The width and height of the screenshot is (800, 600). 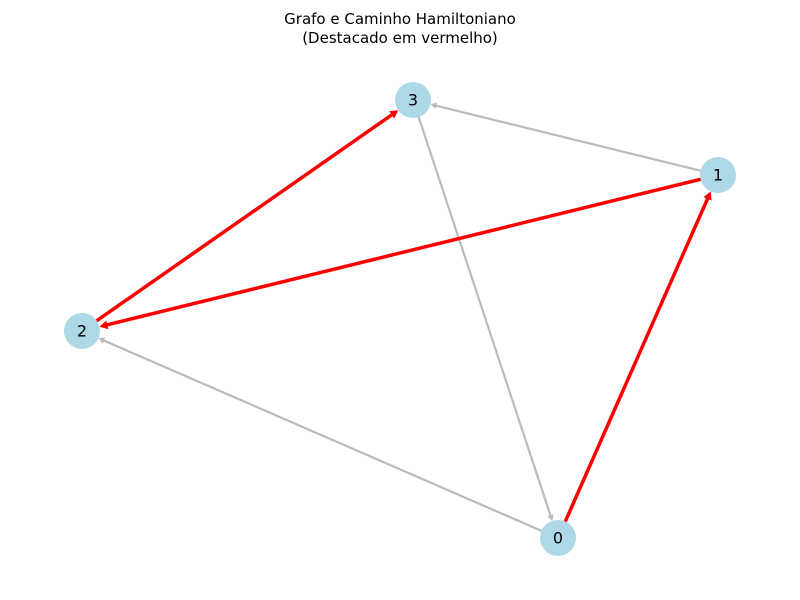 I want to click on node-3: 3, so click(x=413, y=100).